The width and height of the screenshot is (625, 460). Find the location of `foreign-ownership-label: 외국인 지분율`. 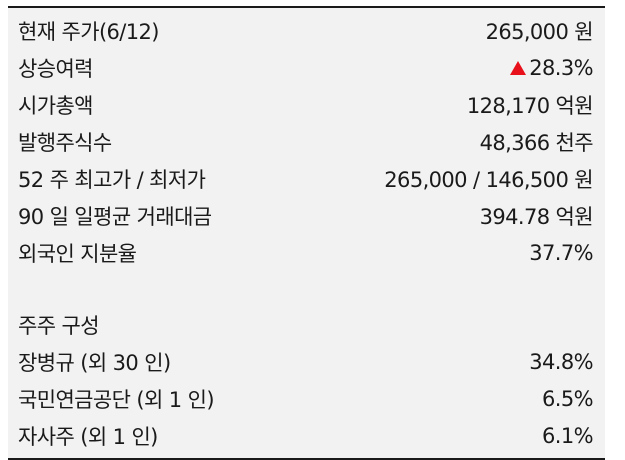

foreign-ownership-label: 외국인 지분율 is located at coordinates (77, 253).